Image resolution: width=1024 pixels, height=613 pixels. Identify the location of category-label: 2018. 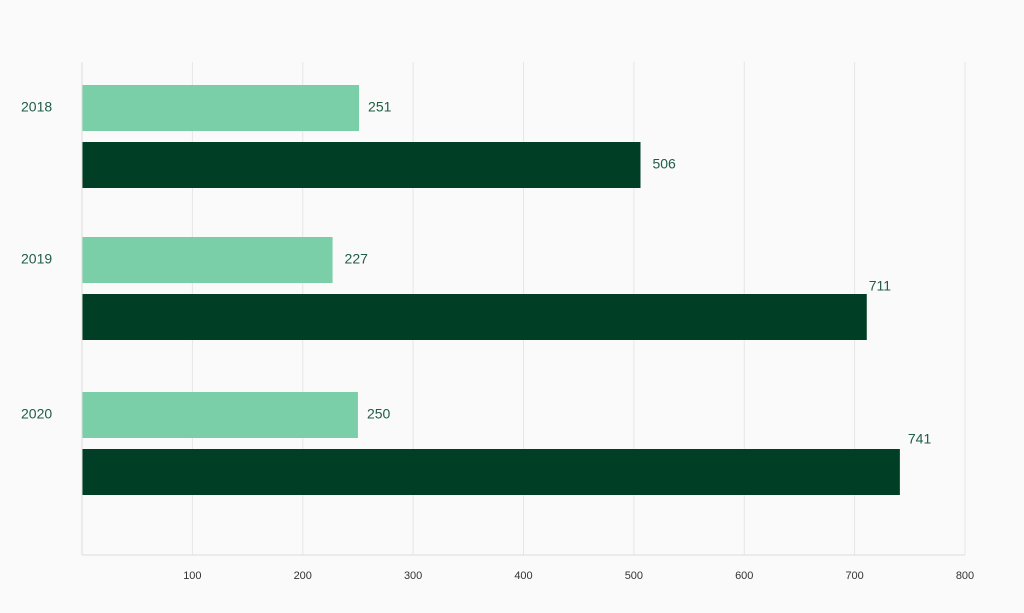
(36, 107).